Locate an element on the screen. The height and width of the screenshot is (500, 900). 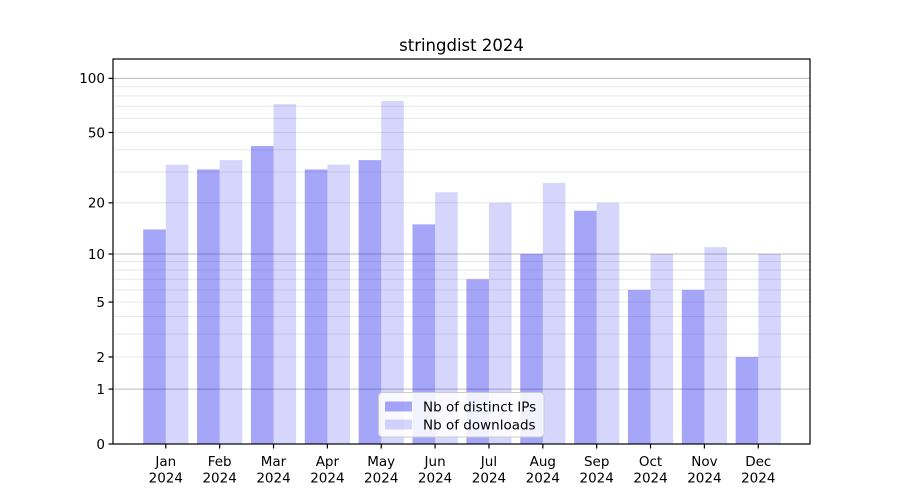
x-tick-label-month: Oct is located at coordinates (650, 462).